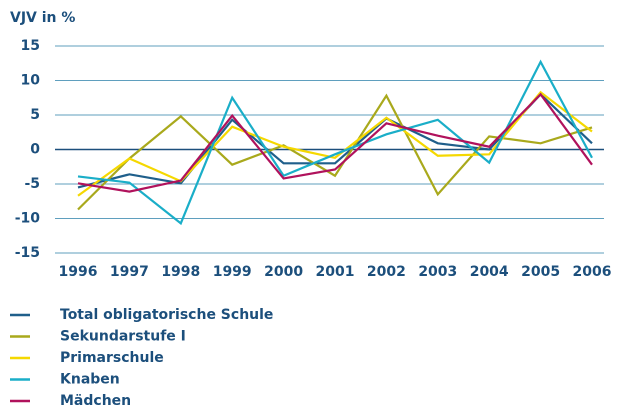 Image resolution: width=620 pixels, height=409 pixels. I want to click on legend-label: Primarschule, so click(112, 358).